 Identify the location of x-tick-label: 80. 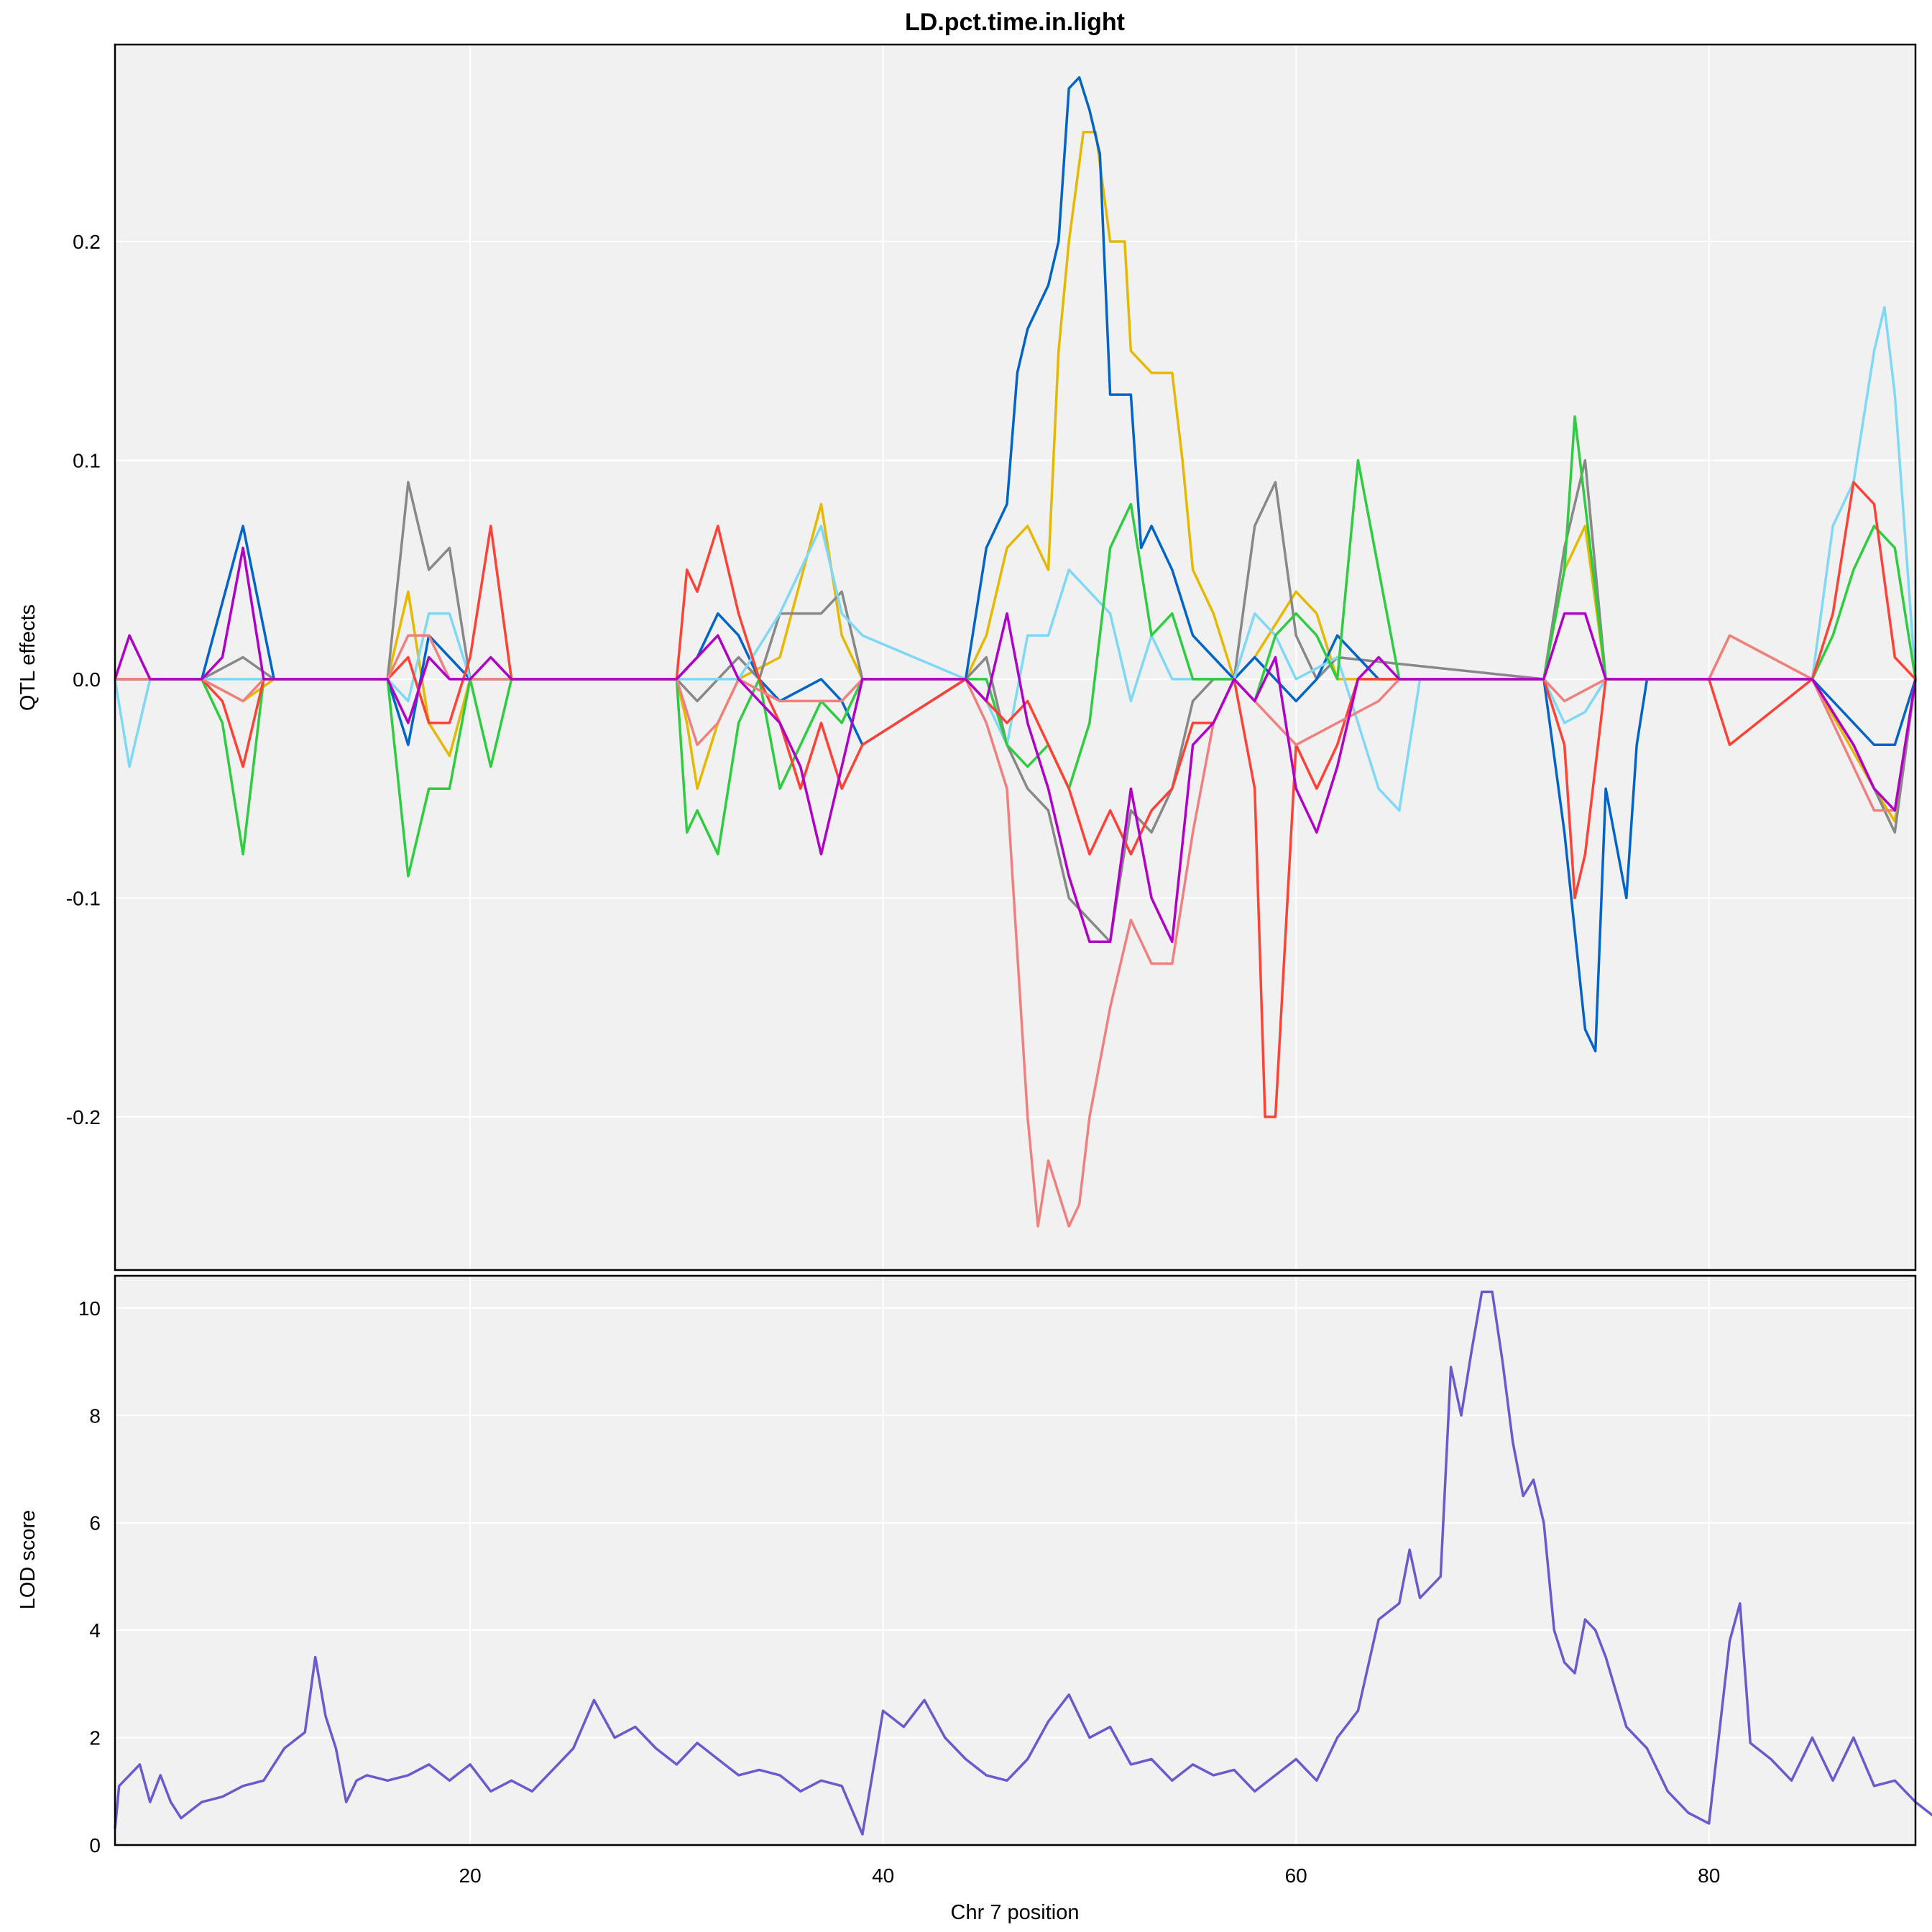
(1709, 1875).